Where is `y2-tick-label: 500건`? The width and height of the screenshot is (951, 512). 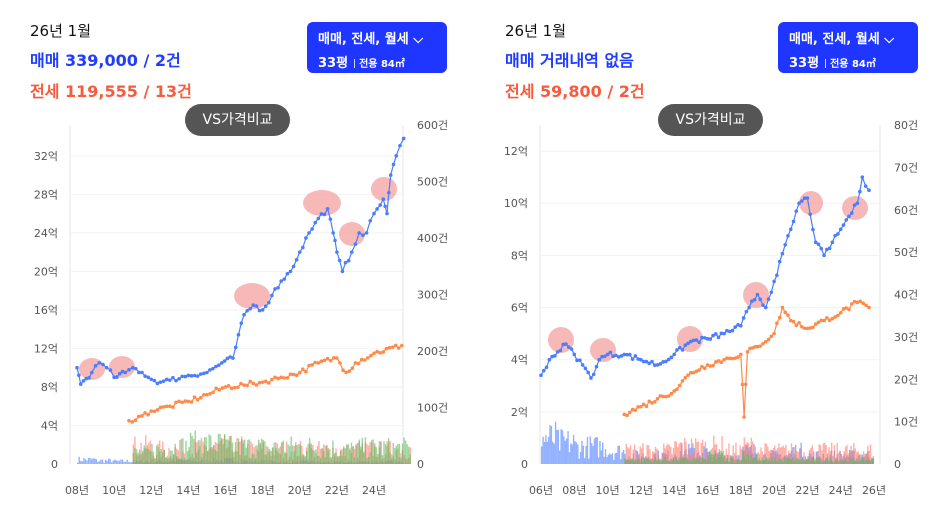 y2-tick-label: 500건 is located at coordinates (432, 182).